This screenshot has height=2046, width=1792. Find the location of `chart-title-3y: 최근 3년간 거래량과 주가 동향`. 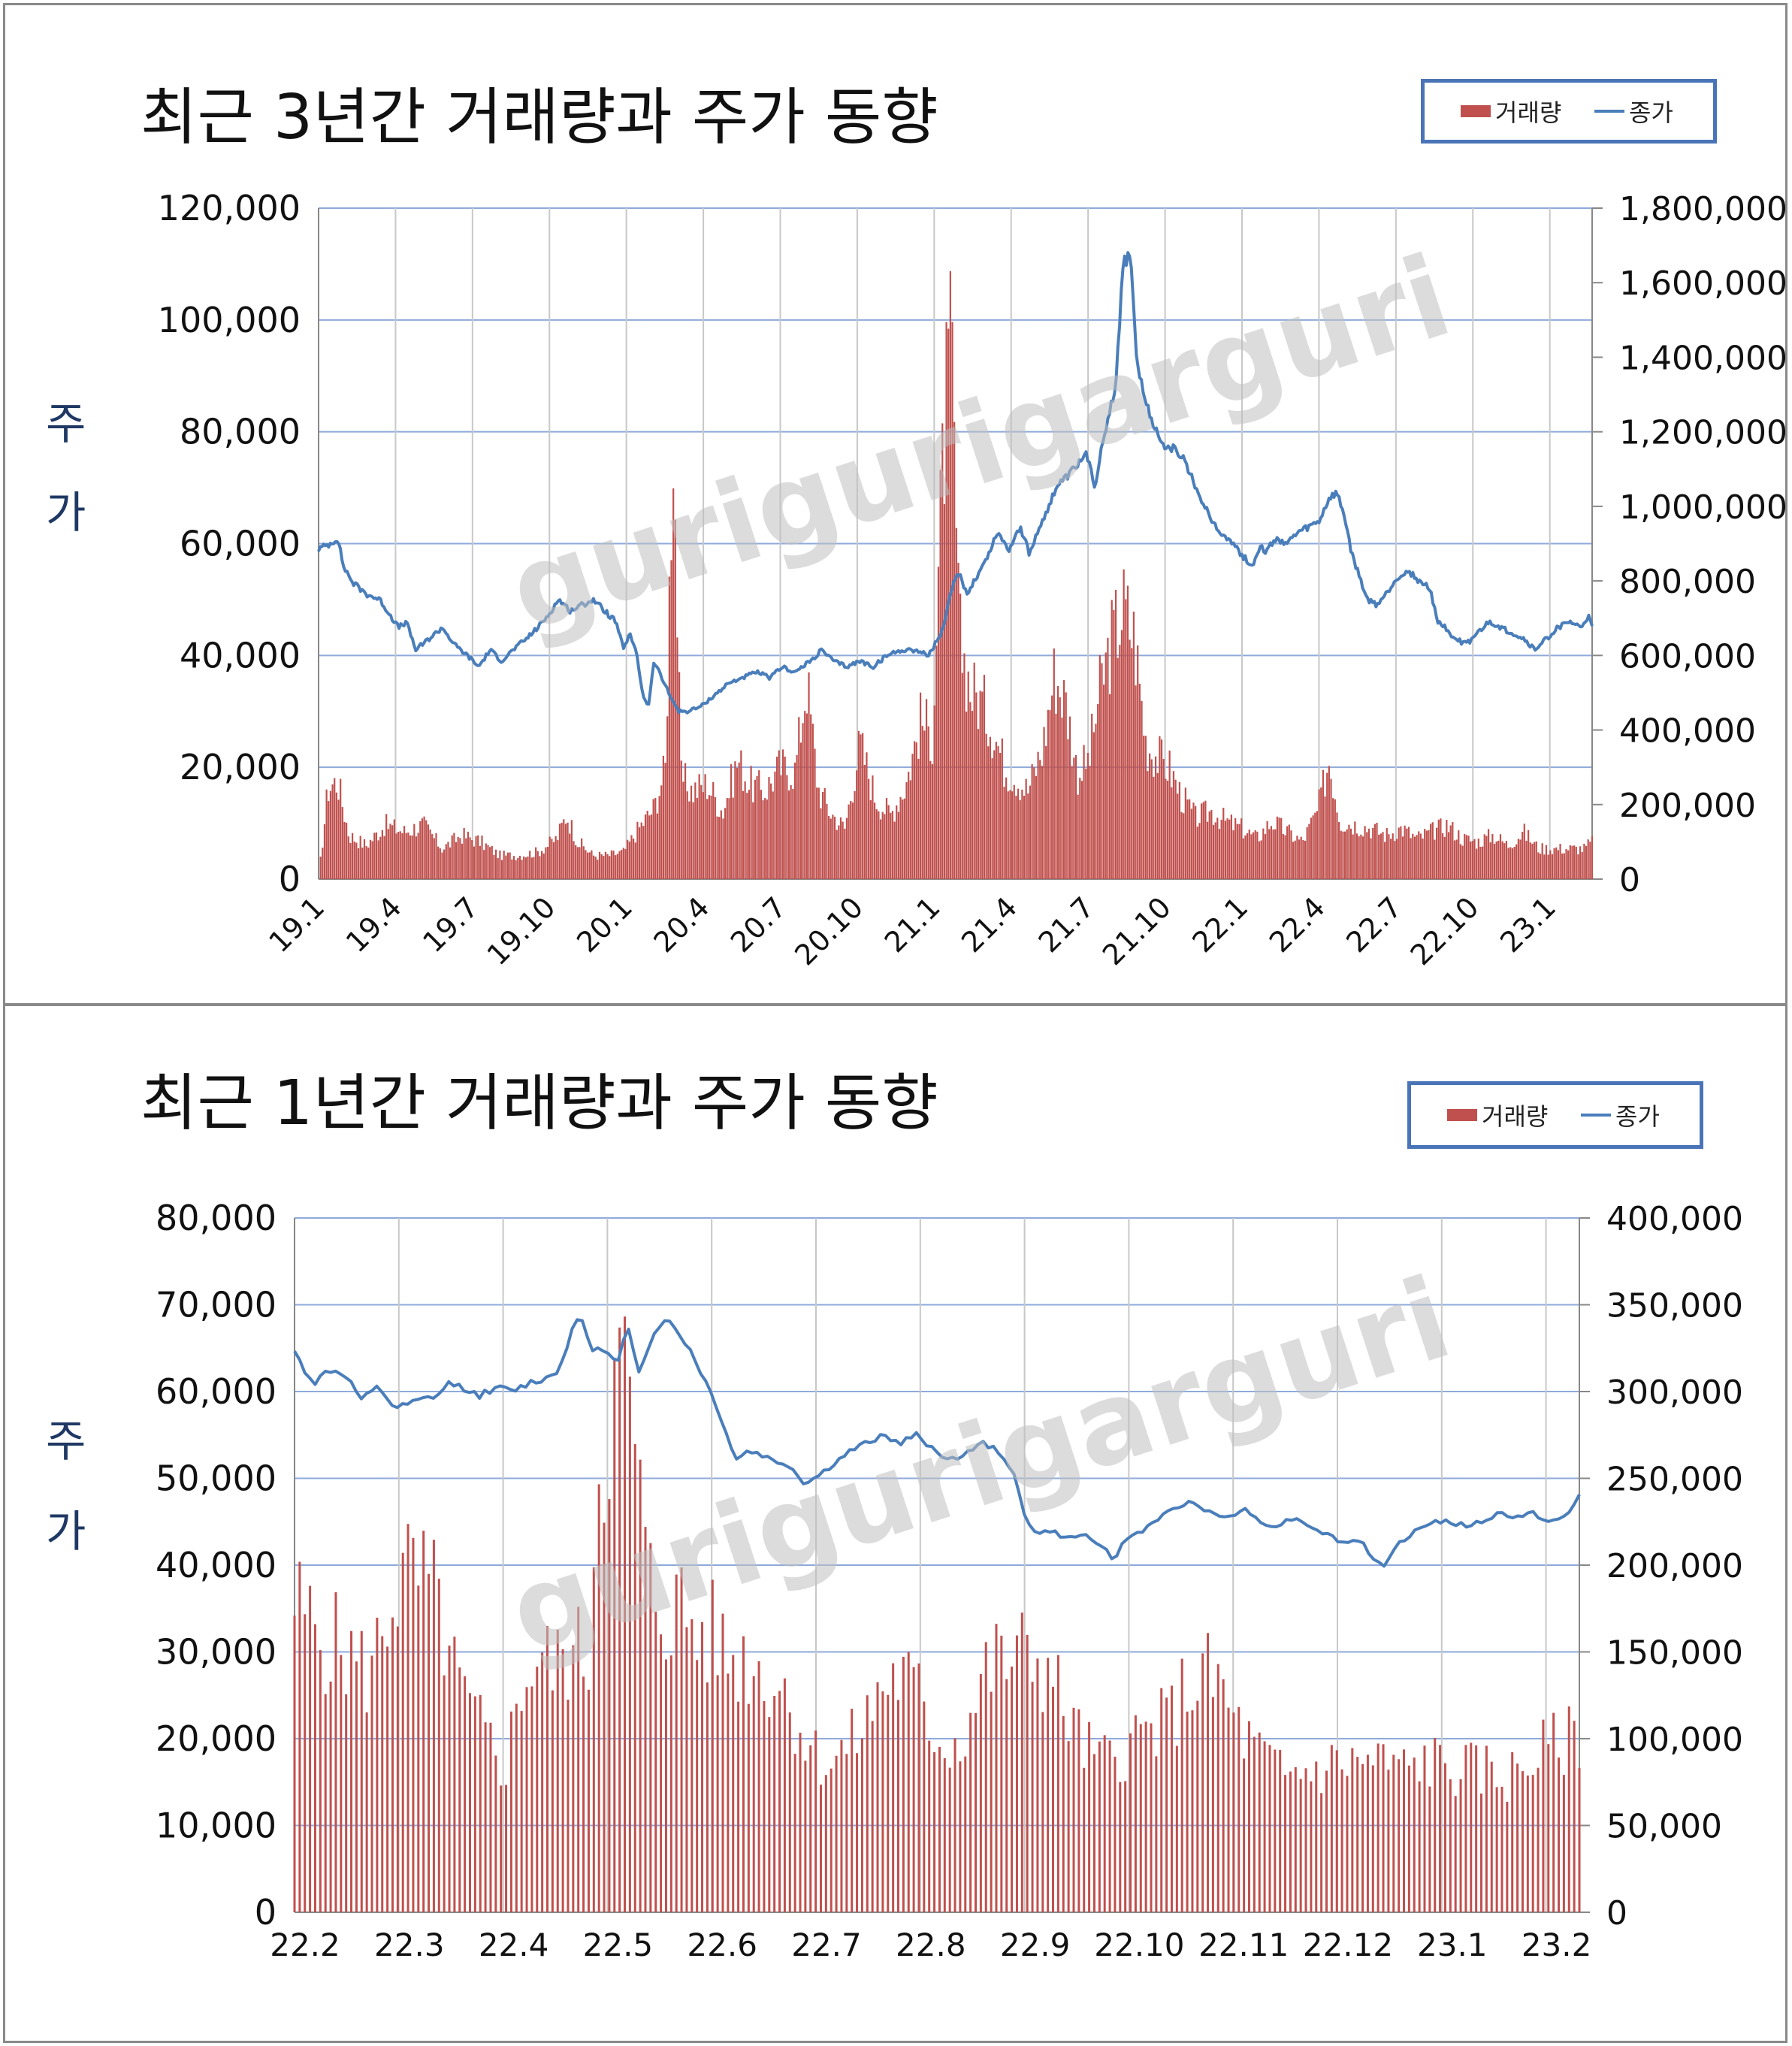

chart-title-3y: 최근 3년간 거래량과 주가 동향 is located at coordinates (540, 117).